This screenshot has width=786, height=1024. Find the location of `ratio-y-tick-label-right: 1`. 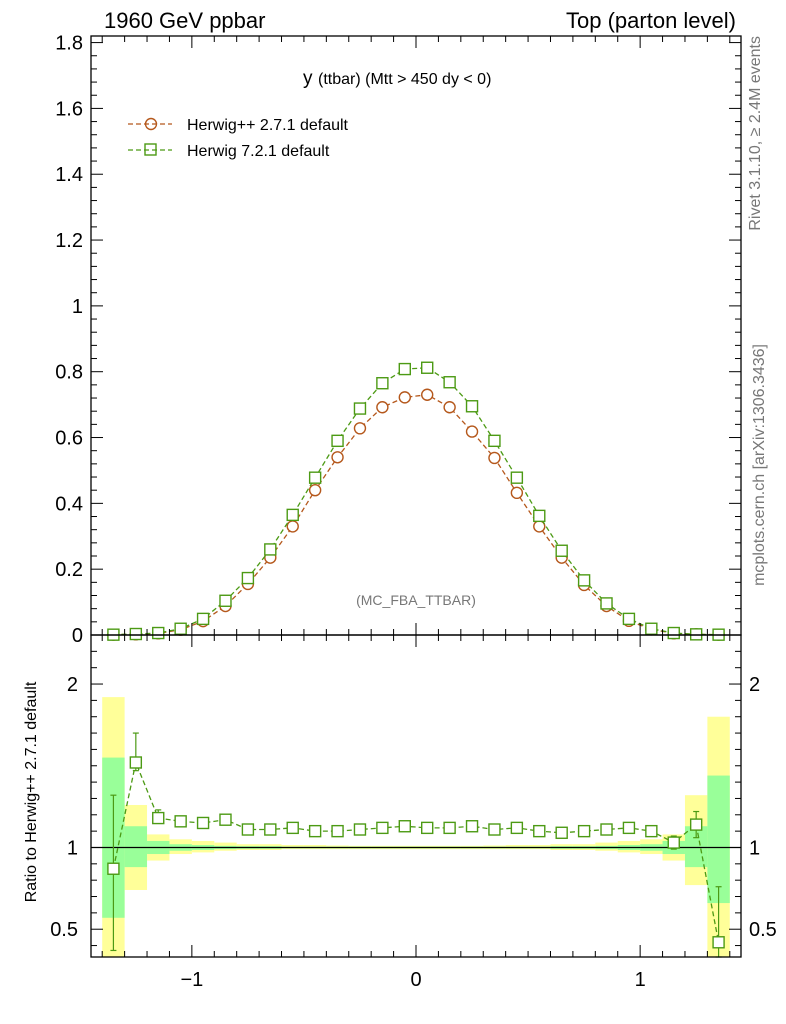

ratio-y-tick-label-right: 1 is located at coordinates (754, 848).